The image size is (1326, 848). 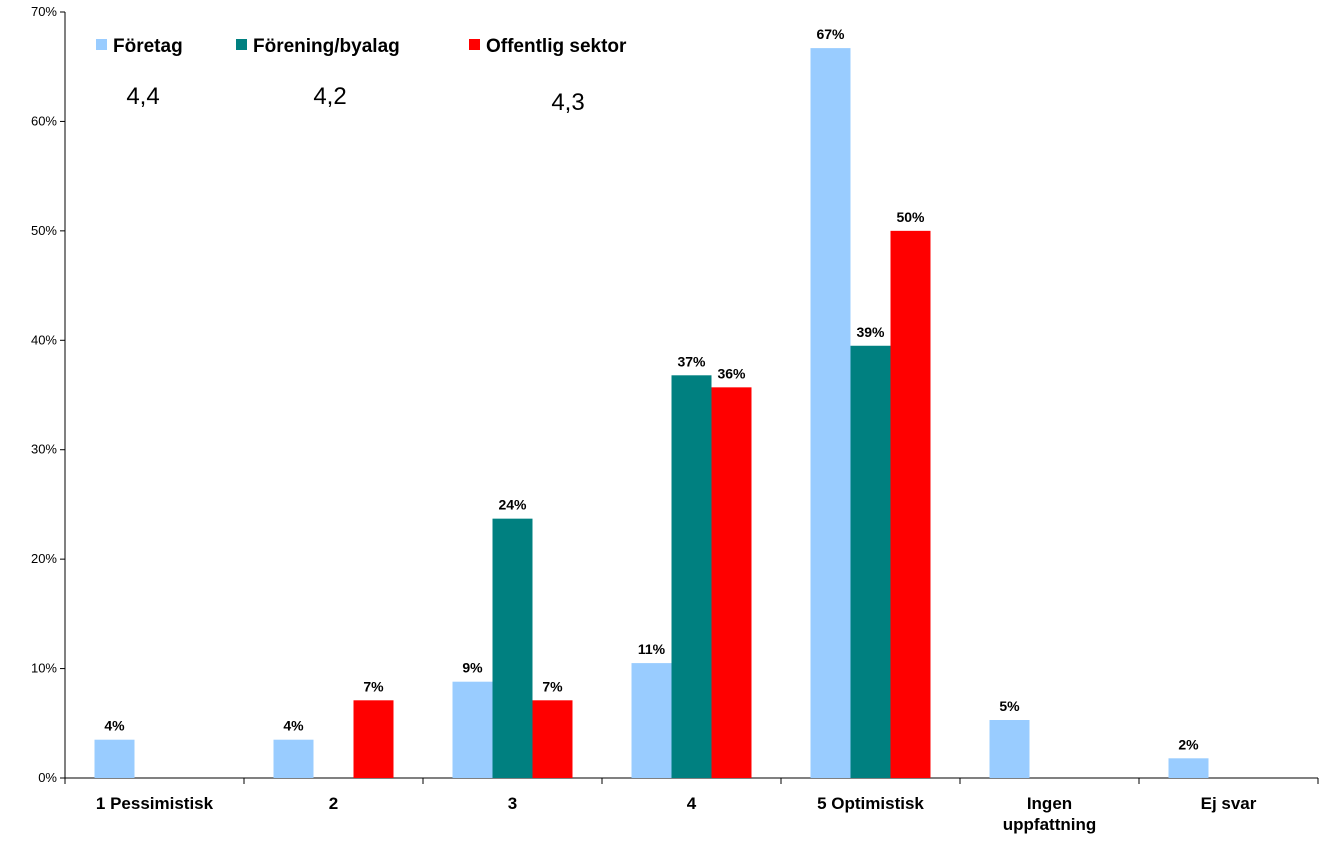 What do you see at coordinates (652, 649) in the screenshot?
I see `data-label: 11%` at bounding box center [652, 649].